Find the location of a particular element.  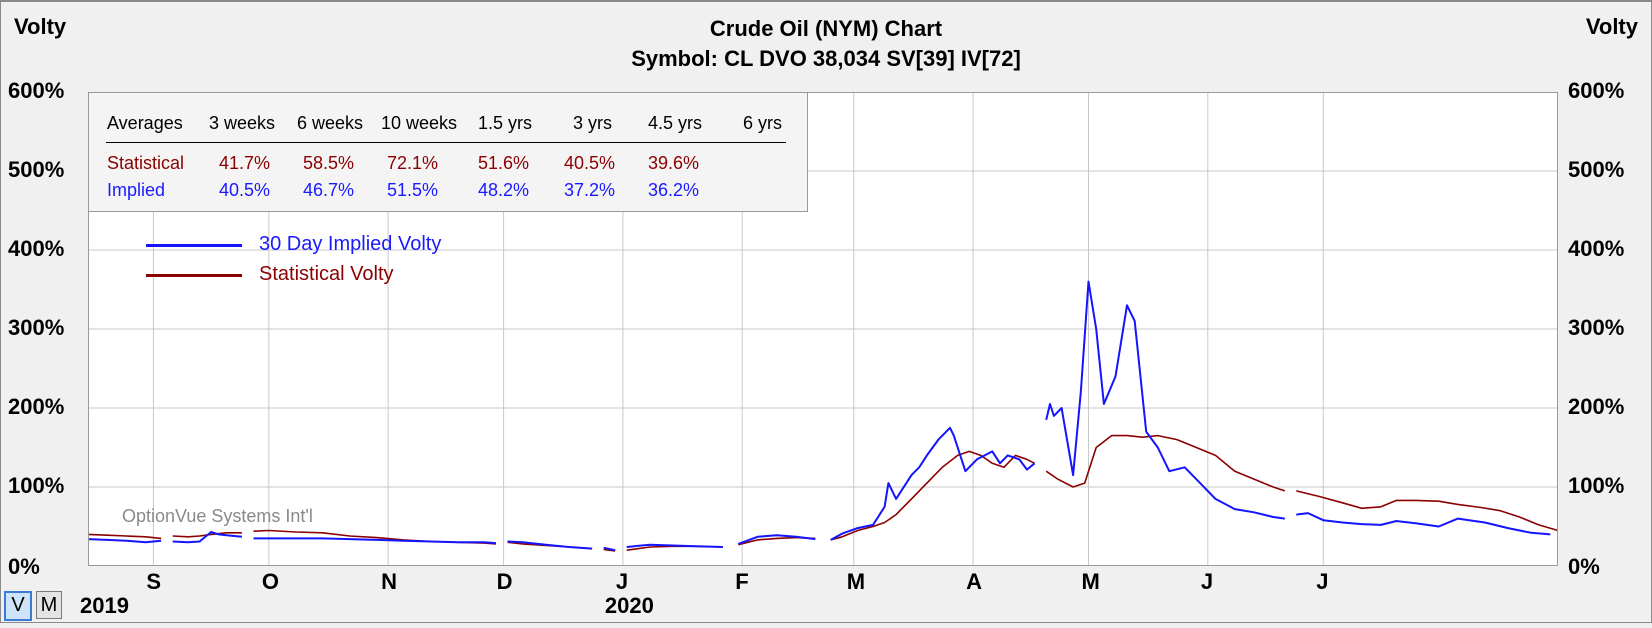

statistical-value: 41.7% is located at coordinates (245, 163).